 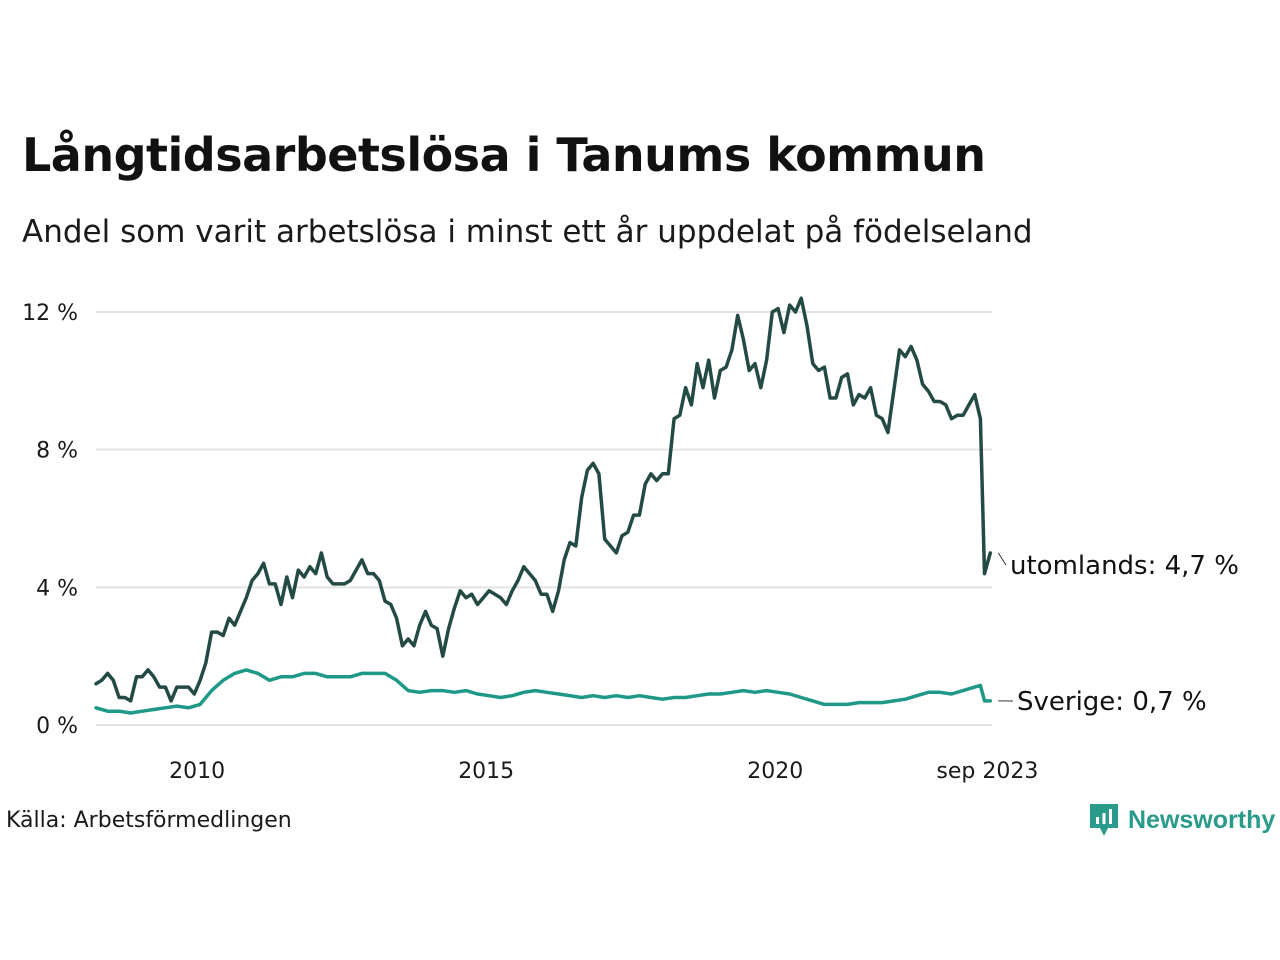 What do you see at coordinates (57, 451) in the screenshot?
I see `y-tick-label: 8 %` at bounding box center [57, 451].